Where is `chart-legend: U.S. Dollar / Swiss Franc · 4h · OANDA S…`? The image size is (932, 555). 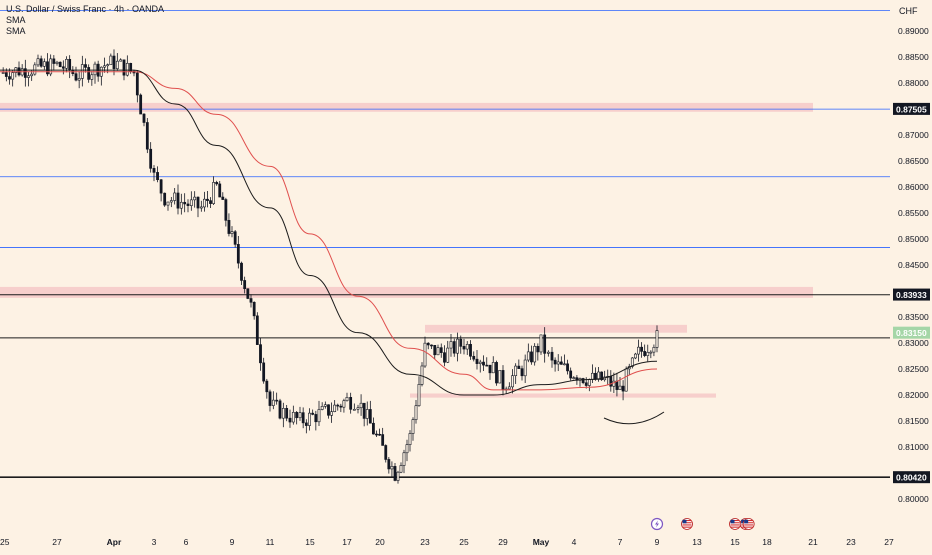
chart-legend: U.S. Dollar / Swiss Franc · 4h · OANDA S… is located at coordinates (85, 20).